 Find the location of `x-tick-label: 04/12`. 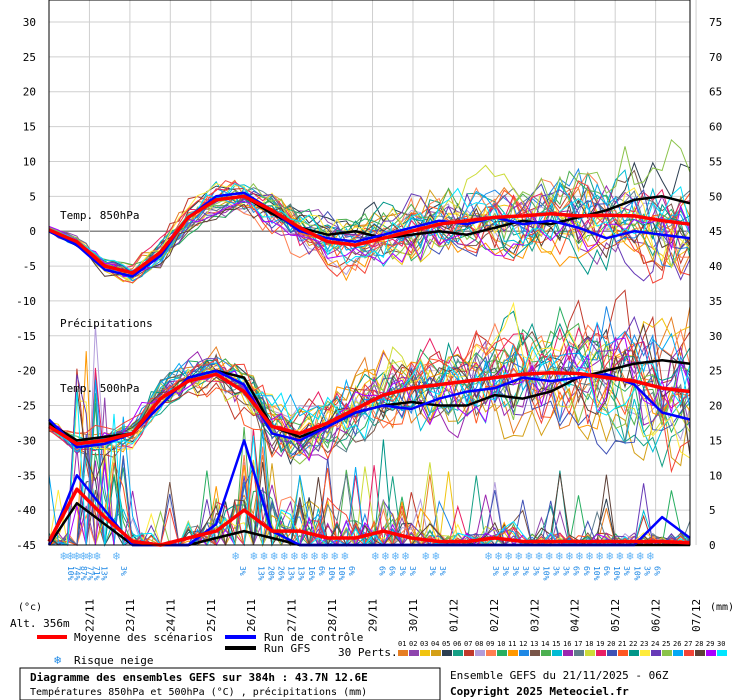

x-tick-label: 04/12 is located at coordinates (575, 615).